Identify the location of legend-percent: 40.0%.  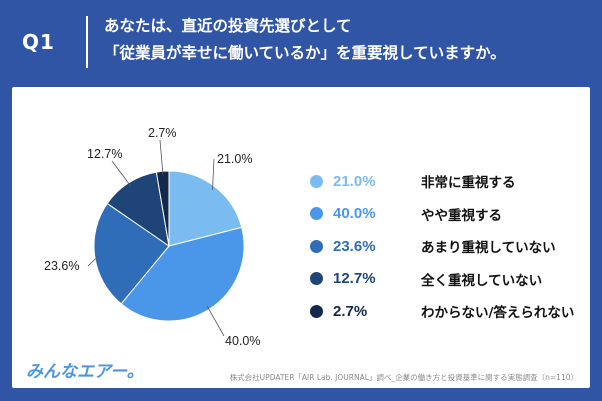
(354, 214).